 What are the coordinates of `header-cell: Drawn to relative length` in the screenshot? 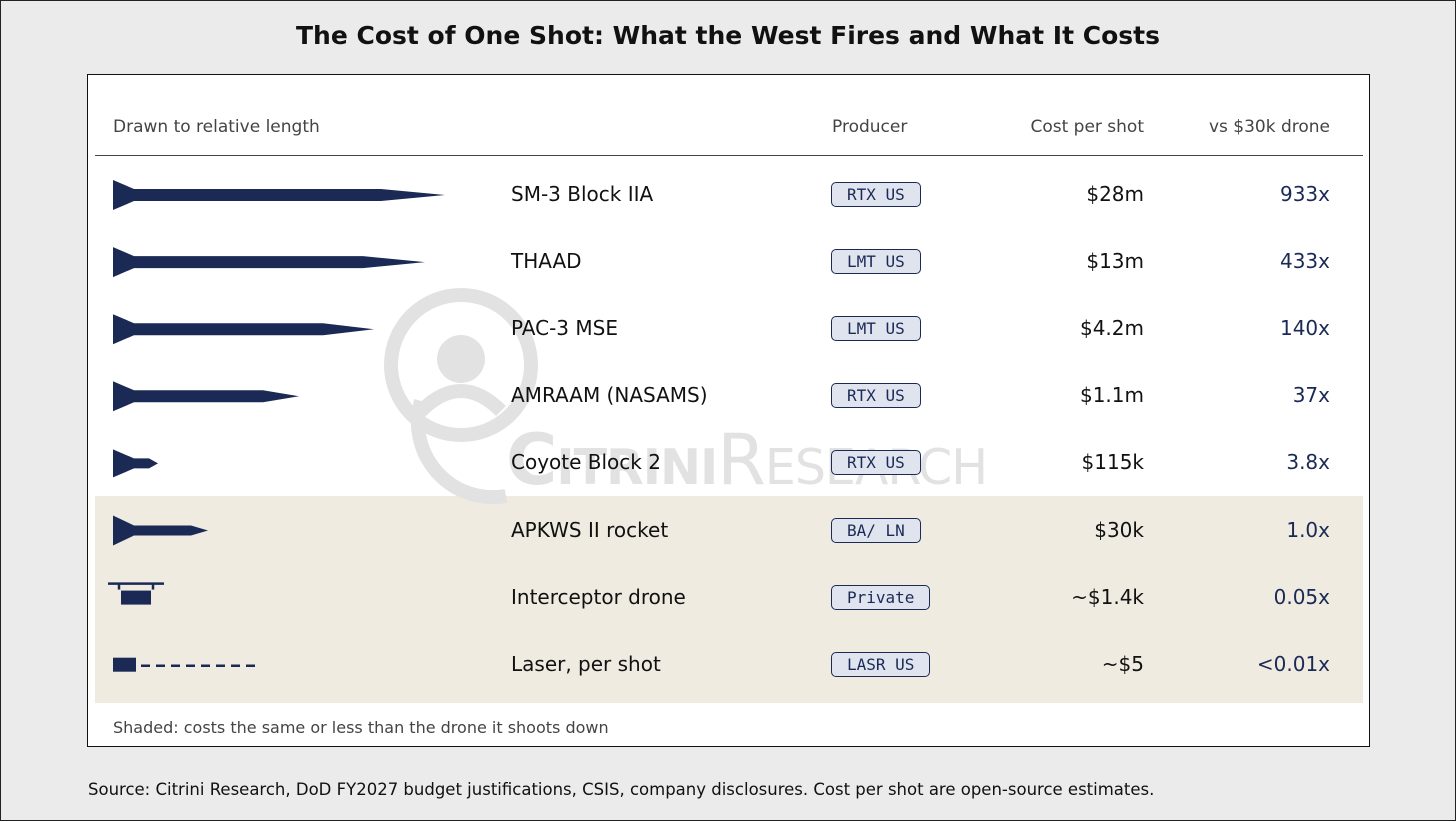 It's located at (216, 127).